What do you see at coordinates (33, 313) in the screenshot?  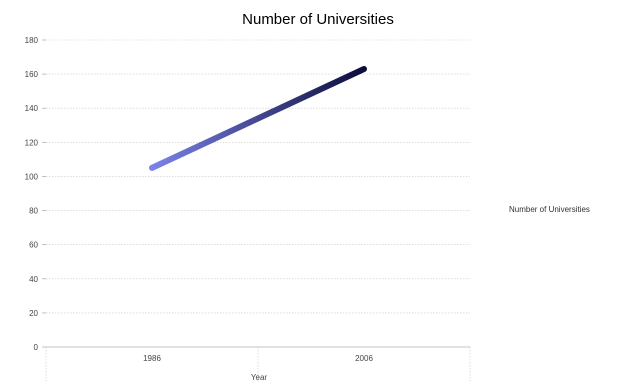 I see `y-tick-label: 20` at bounding box center [33, 313].